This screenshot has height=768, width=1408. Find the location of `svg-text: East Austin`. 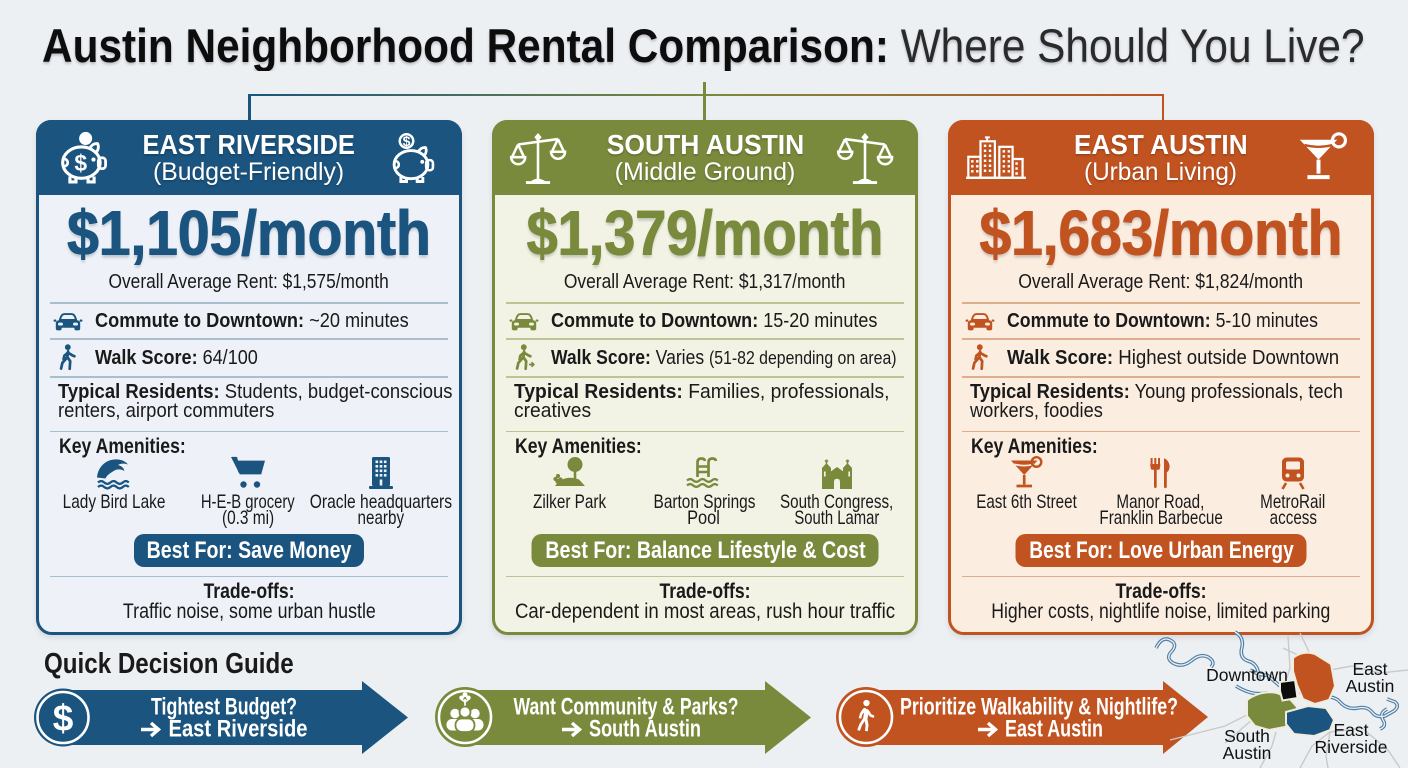

svg-text: East Austin is located at coordinates (1054, 729).